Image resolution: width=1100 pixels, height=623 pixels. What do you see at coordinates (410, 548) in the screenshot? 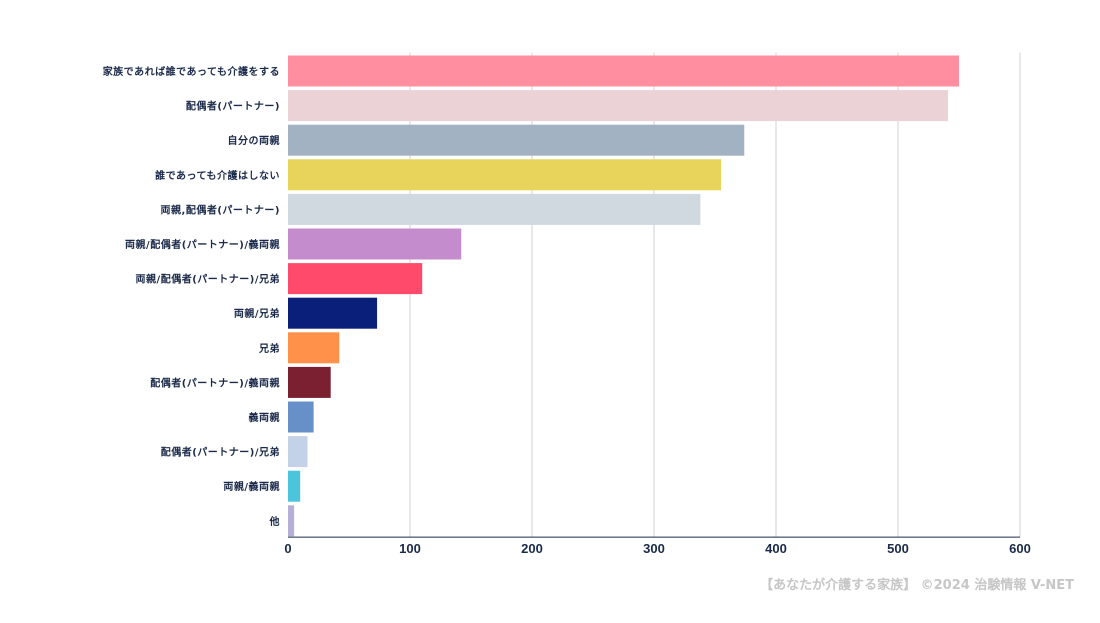
I see `x-tick-label: 100` at bounding box center [410, 548].